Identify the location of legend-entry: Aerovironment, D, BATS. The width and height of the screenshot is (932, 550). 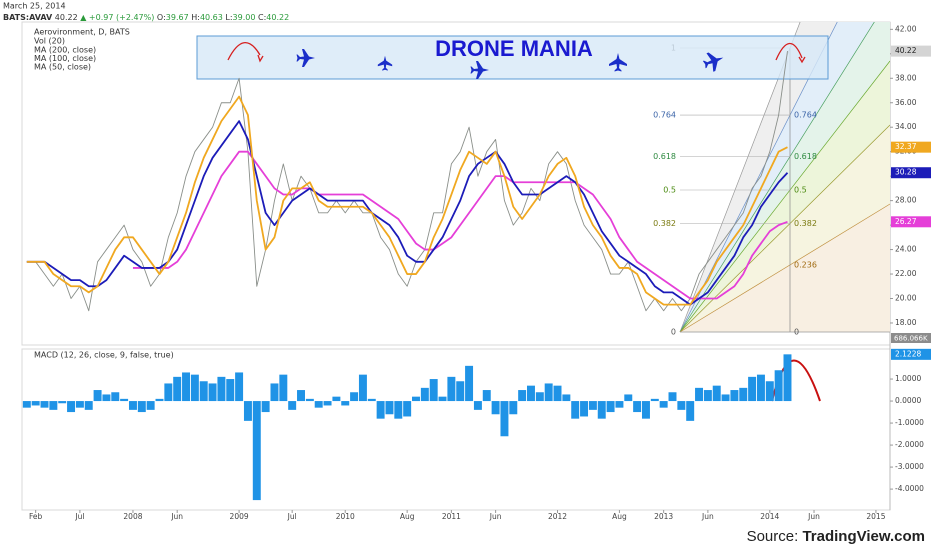
(82, 32).